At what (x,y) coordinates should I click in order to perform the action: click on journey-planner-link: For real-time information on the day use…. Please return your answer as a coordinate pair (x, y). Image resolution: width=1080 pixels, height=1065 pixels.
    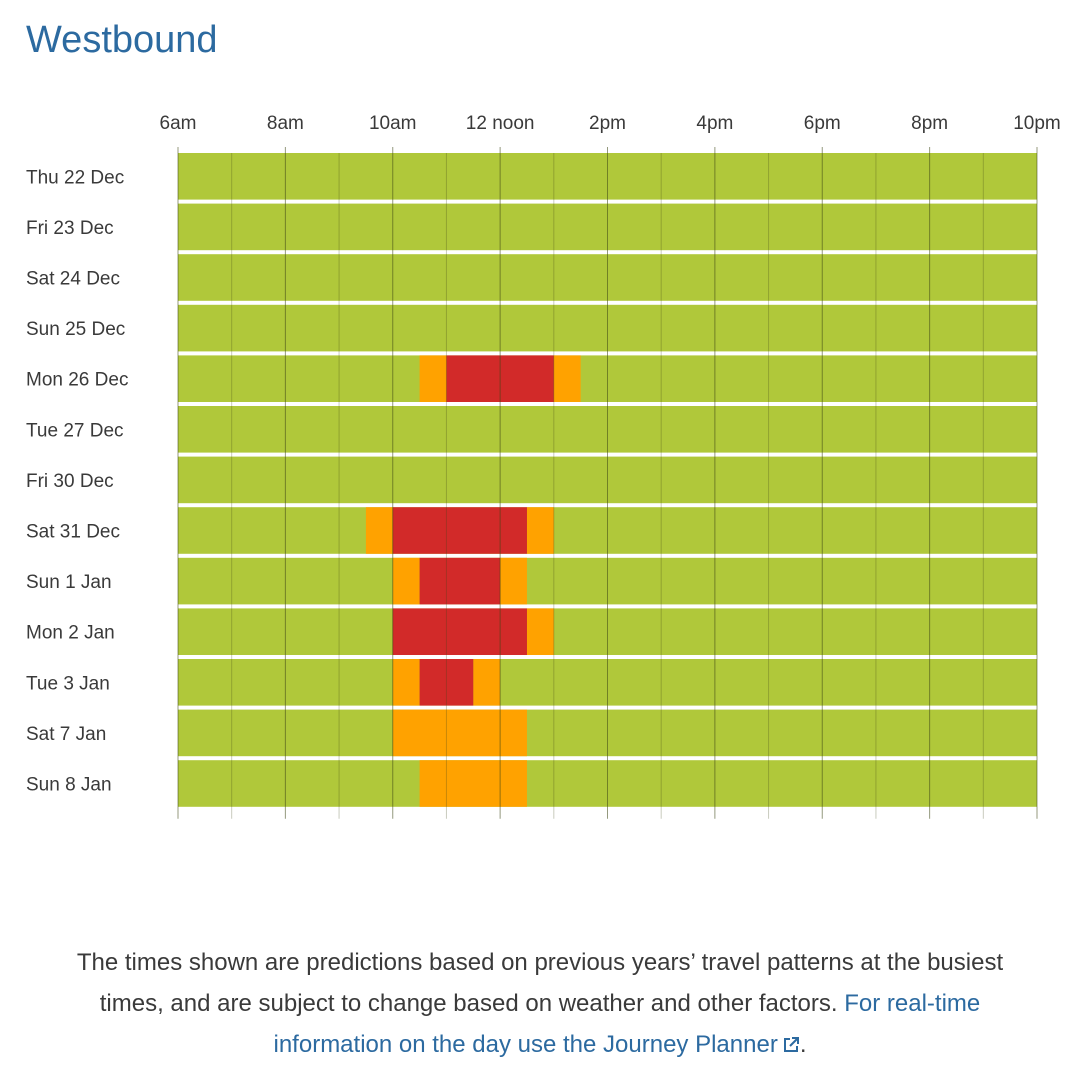
    Looking at the image, I should click on (627, 1024).